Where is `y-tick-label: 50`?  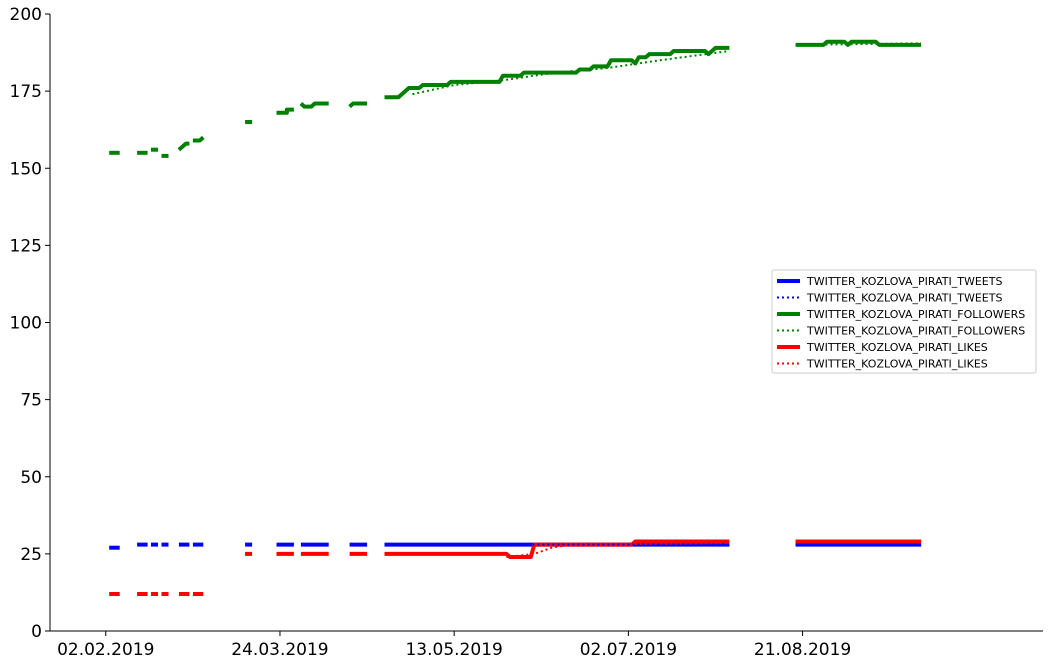 y-tick-label: 50 is located at coordinates (31, 478).